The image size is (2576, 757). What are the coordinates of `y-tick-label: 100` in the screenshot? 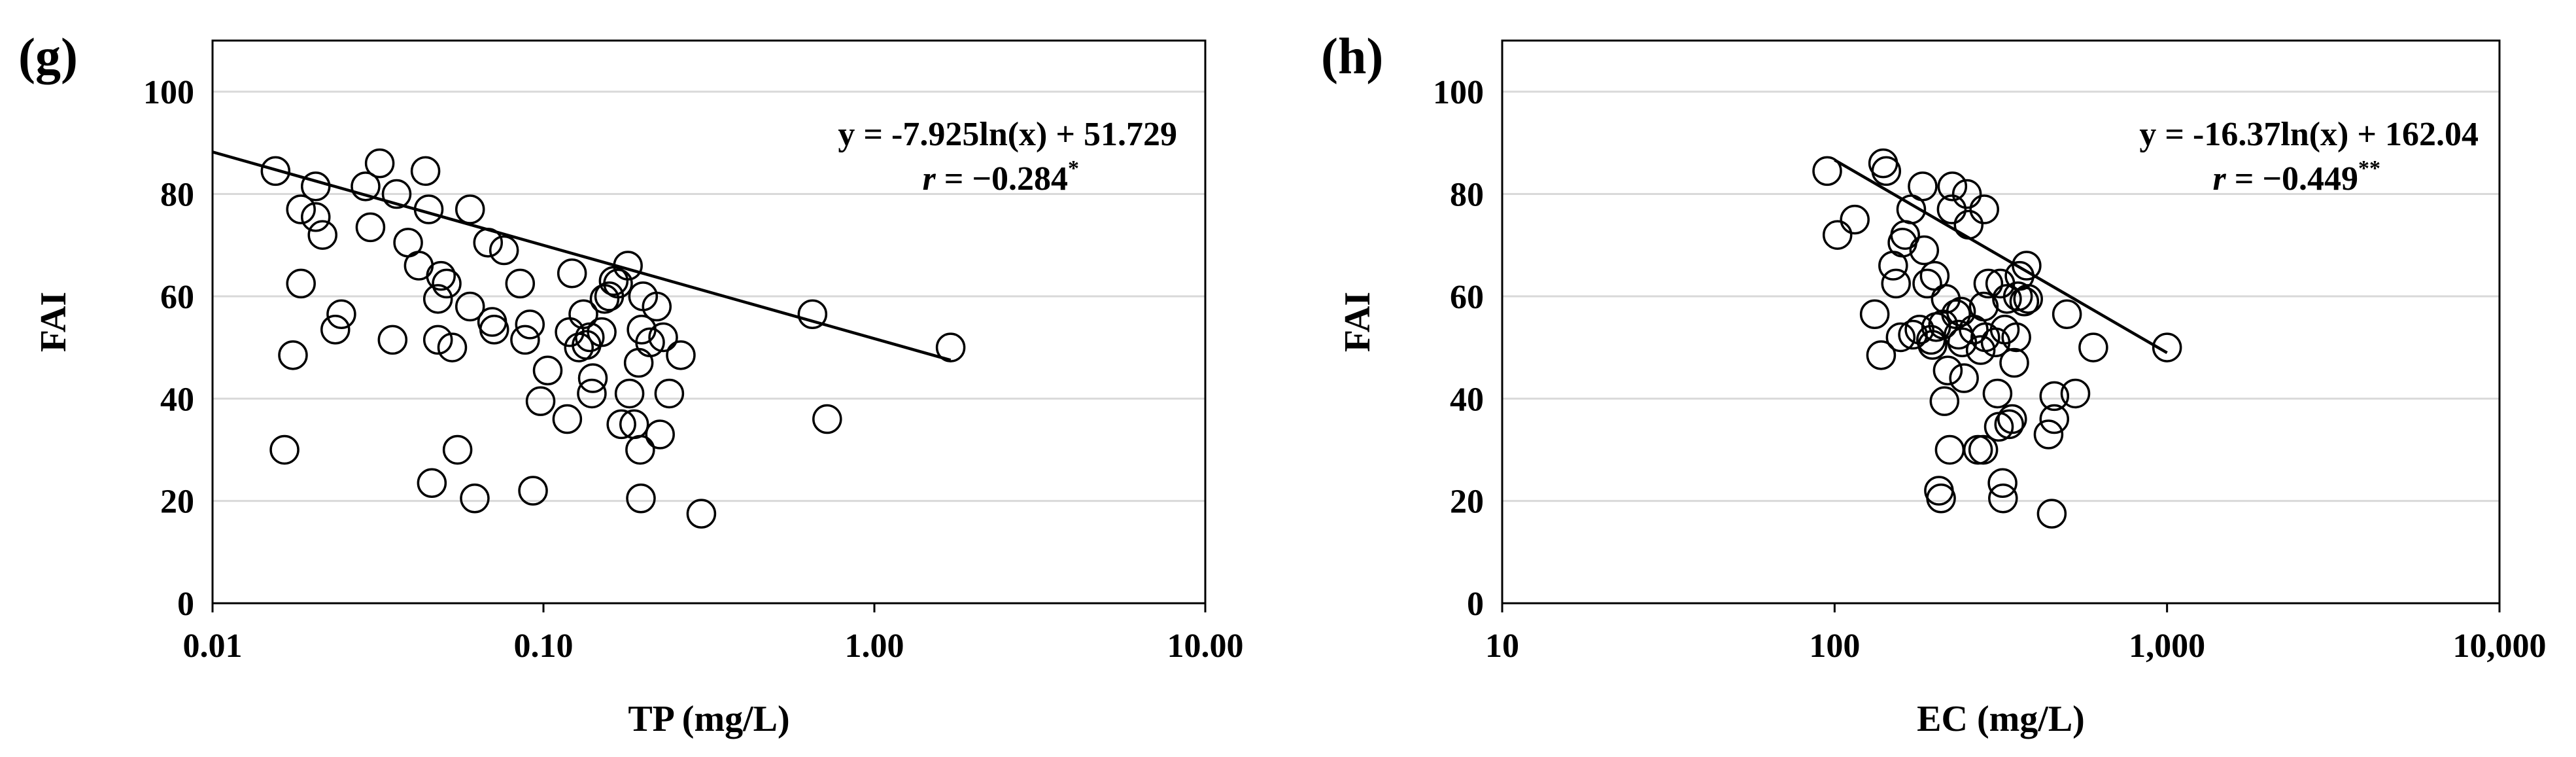 It's located at (168, 92).